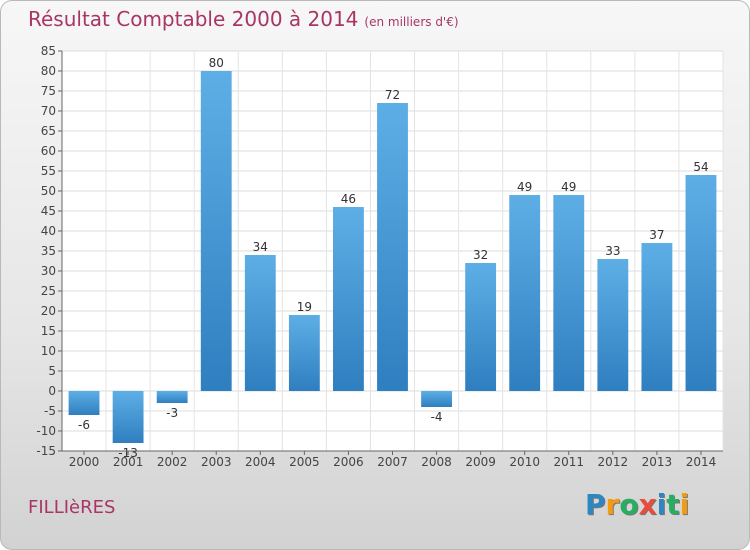 The width and height of the screenshot is (750, 550). I want to click on commune-name: FILLIèRES, so click(72, 507).